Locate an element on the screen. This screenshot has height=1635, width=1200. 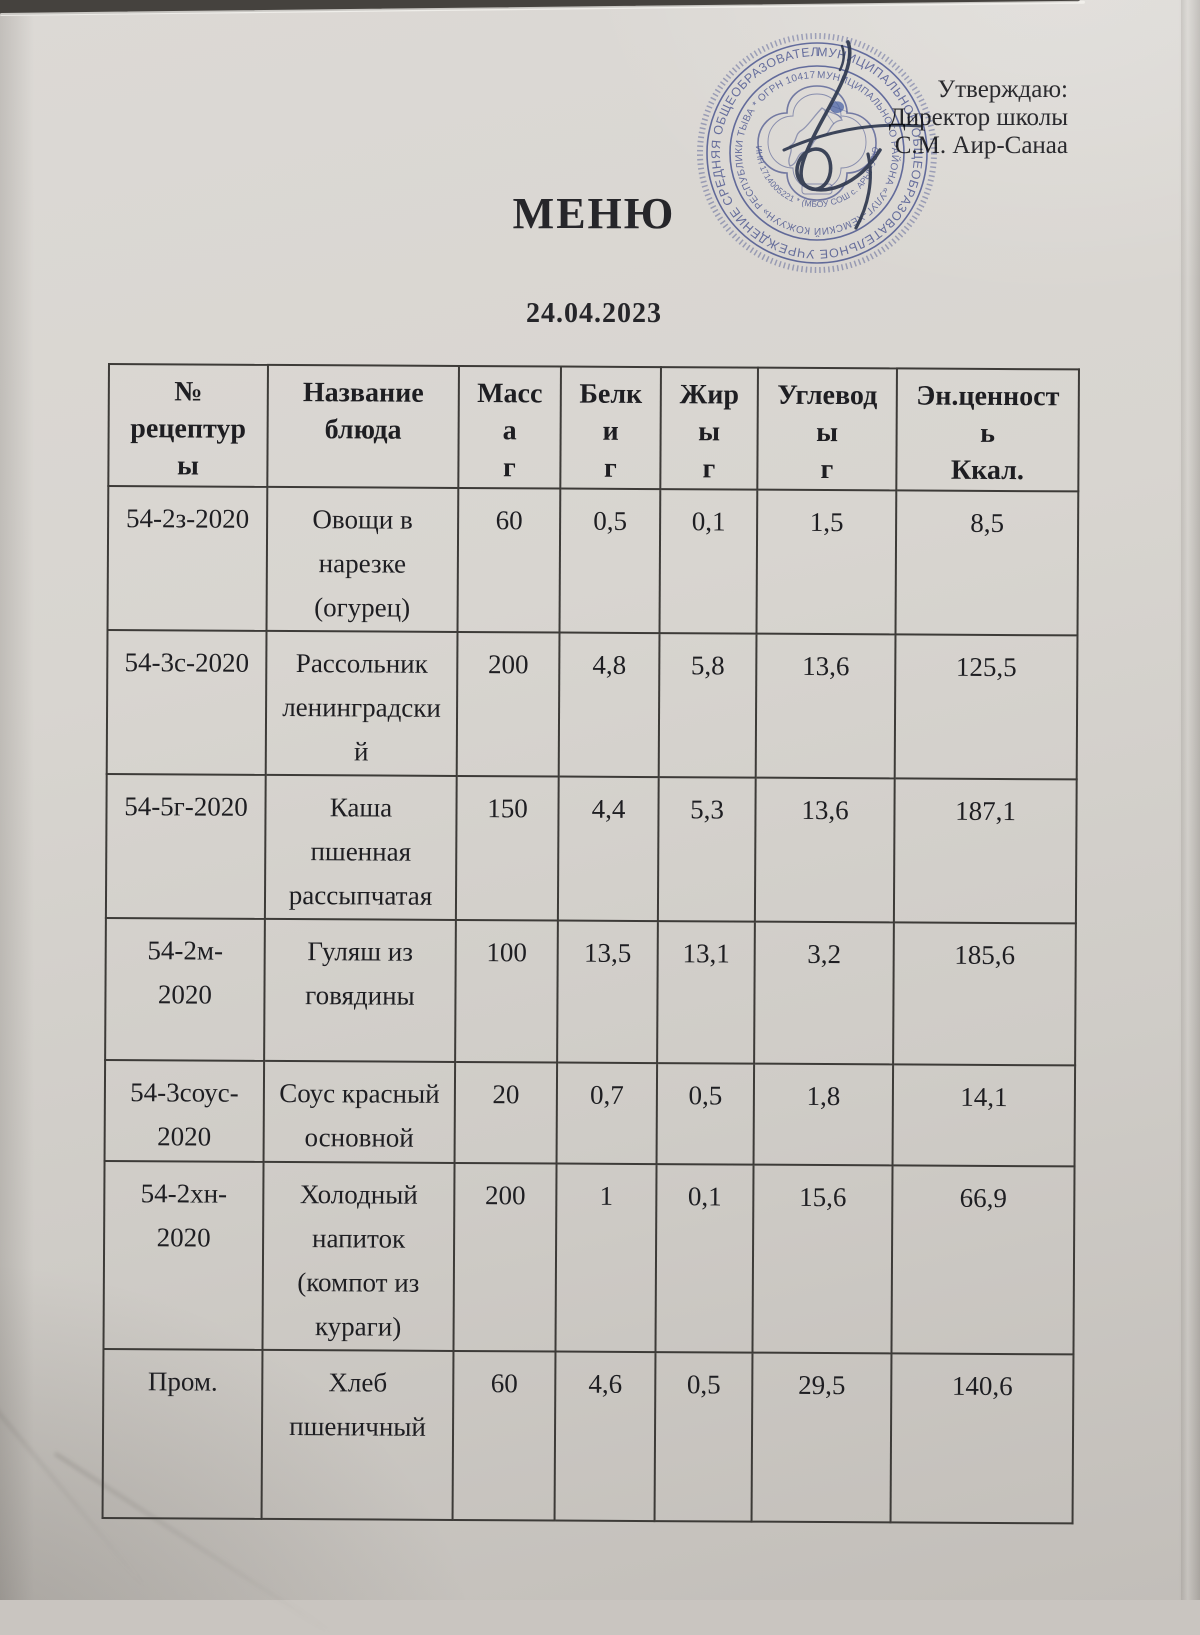
stamp-map-drawing is located at coordinates (818, 148).